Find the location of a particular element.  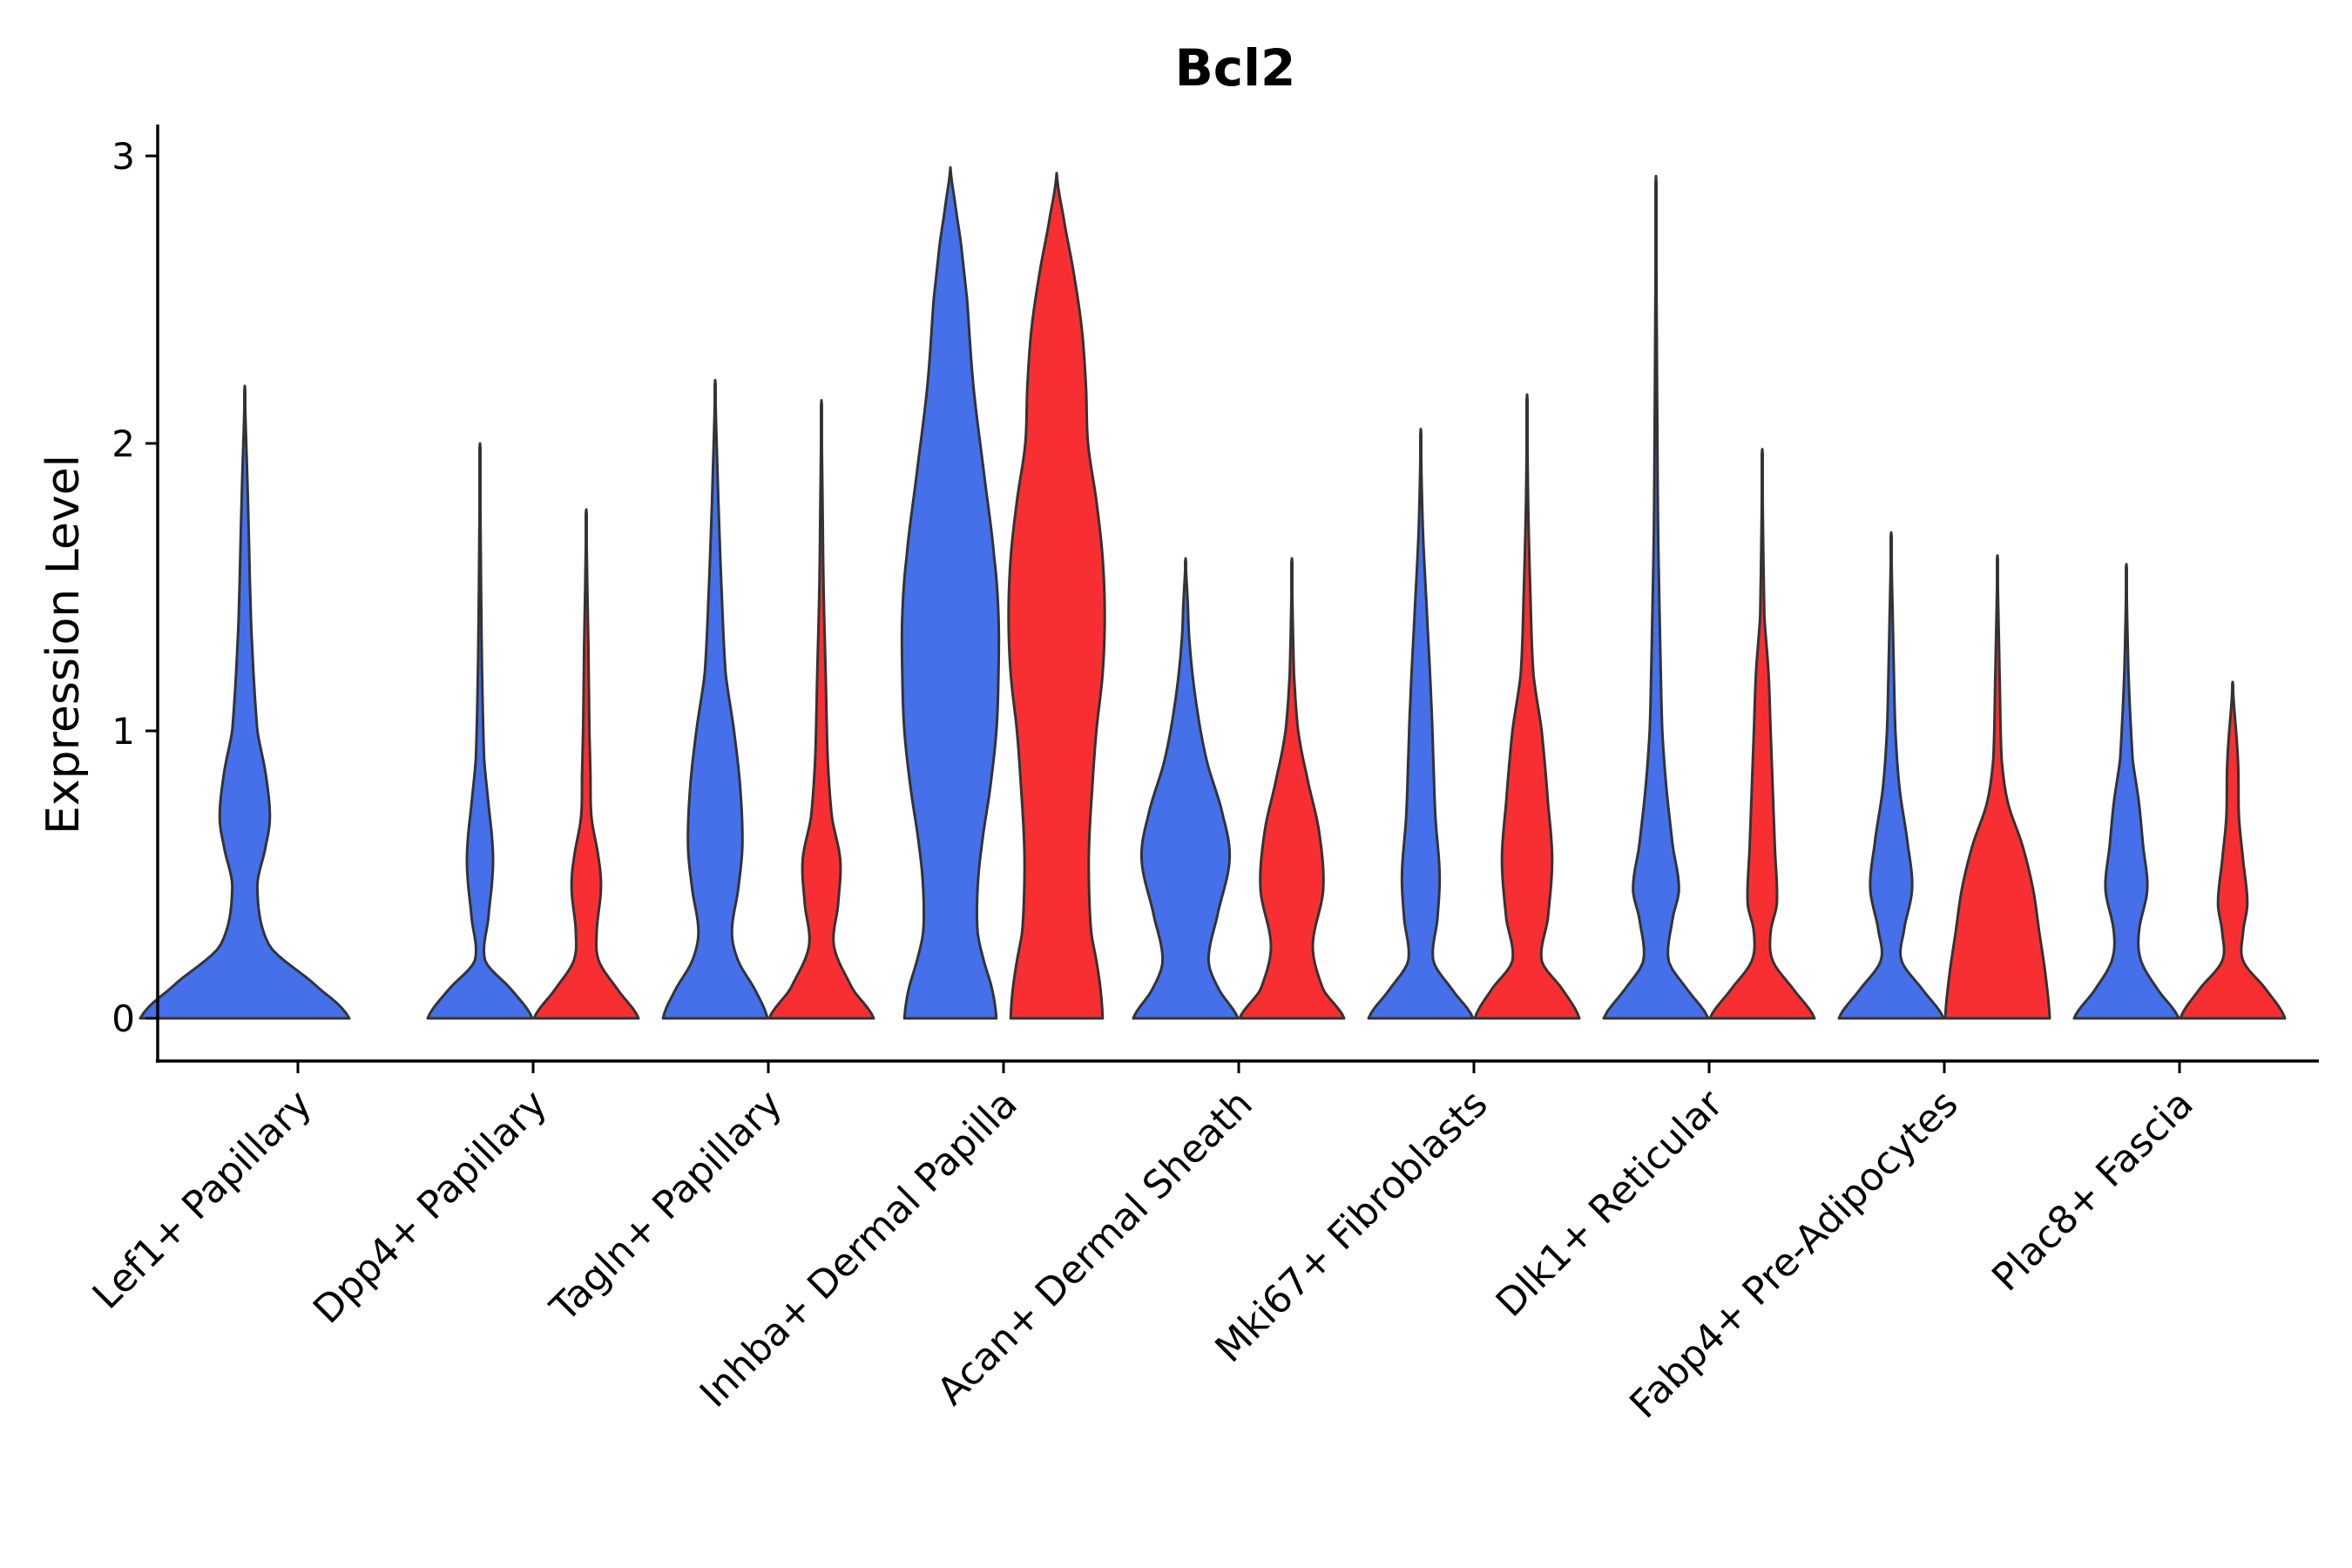

x-tick-label: Plac8+ Fascia is located at coordinates (2093, 1191).